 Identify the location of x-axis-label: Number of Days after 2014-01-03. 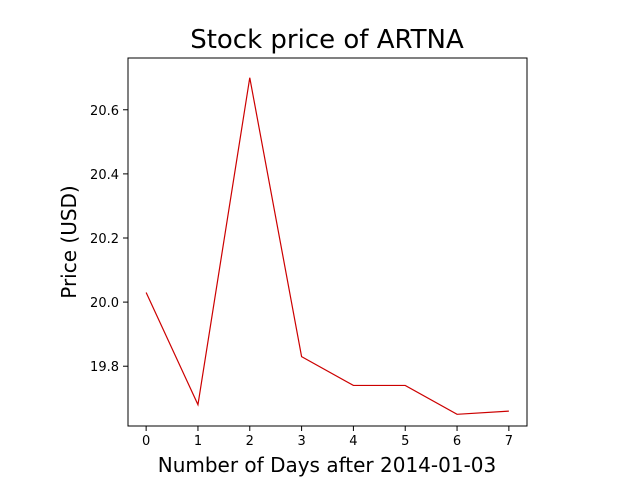
(327, 465).